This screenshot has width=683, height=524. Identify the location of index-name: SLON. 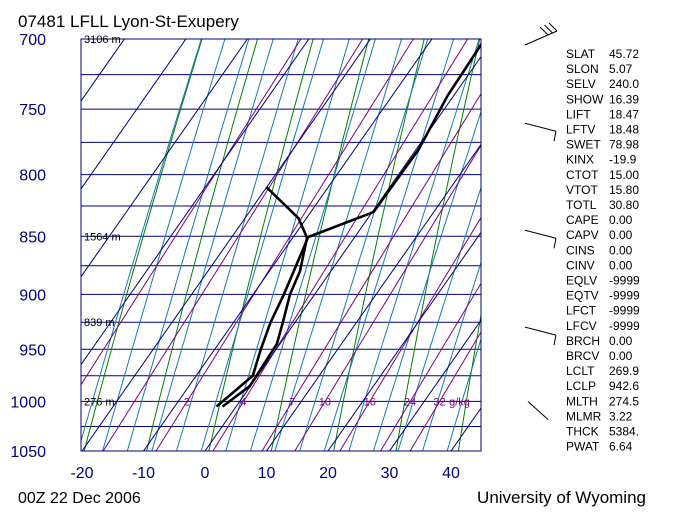
(582, 69).